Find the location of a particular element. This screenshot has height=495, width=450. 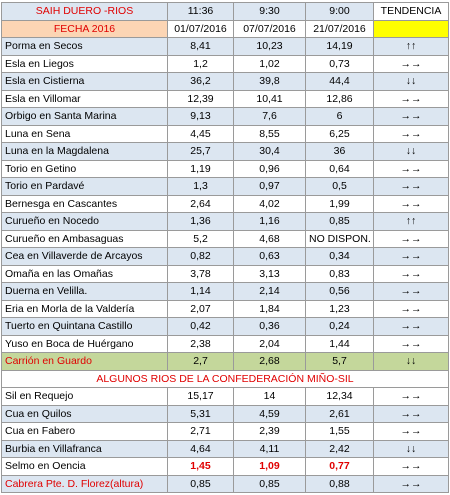

river-name: Yuso en Boca de Huérgano is located at coordinates (84, 343).